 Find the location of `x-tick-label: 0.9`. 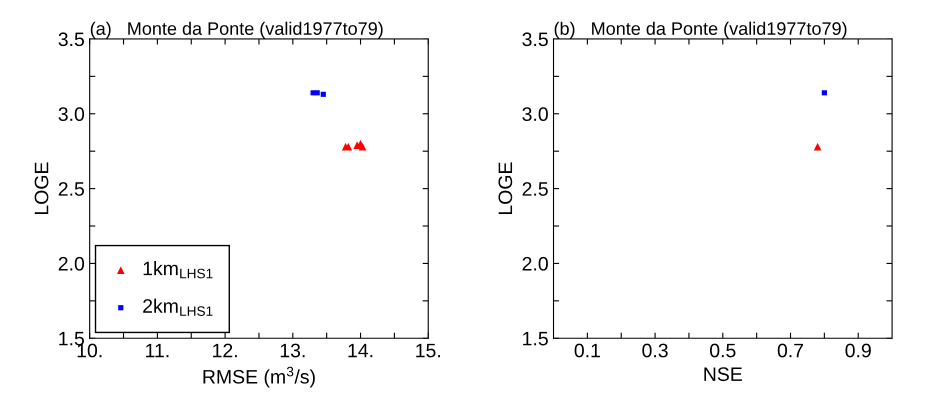

x-tick-label: 0.9 is located at coordinates (858, 351).